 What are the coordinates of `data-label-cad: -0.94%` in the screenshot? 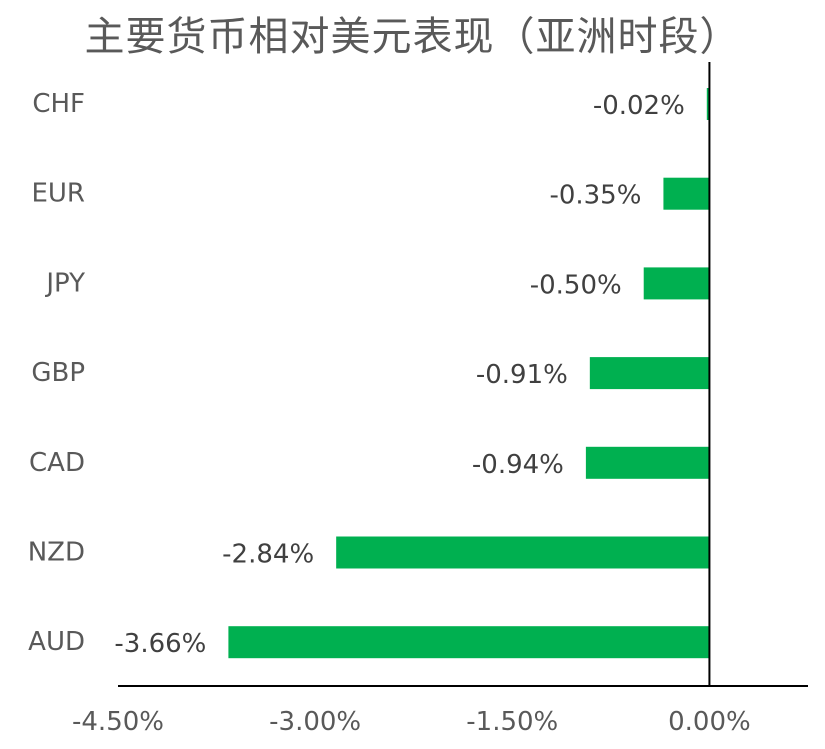 It's located at (518, 465).